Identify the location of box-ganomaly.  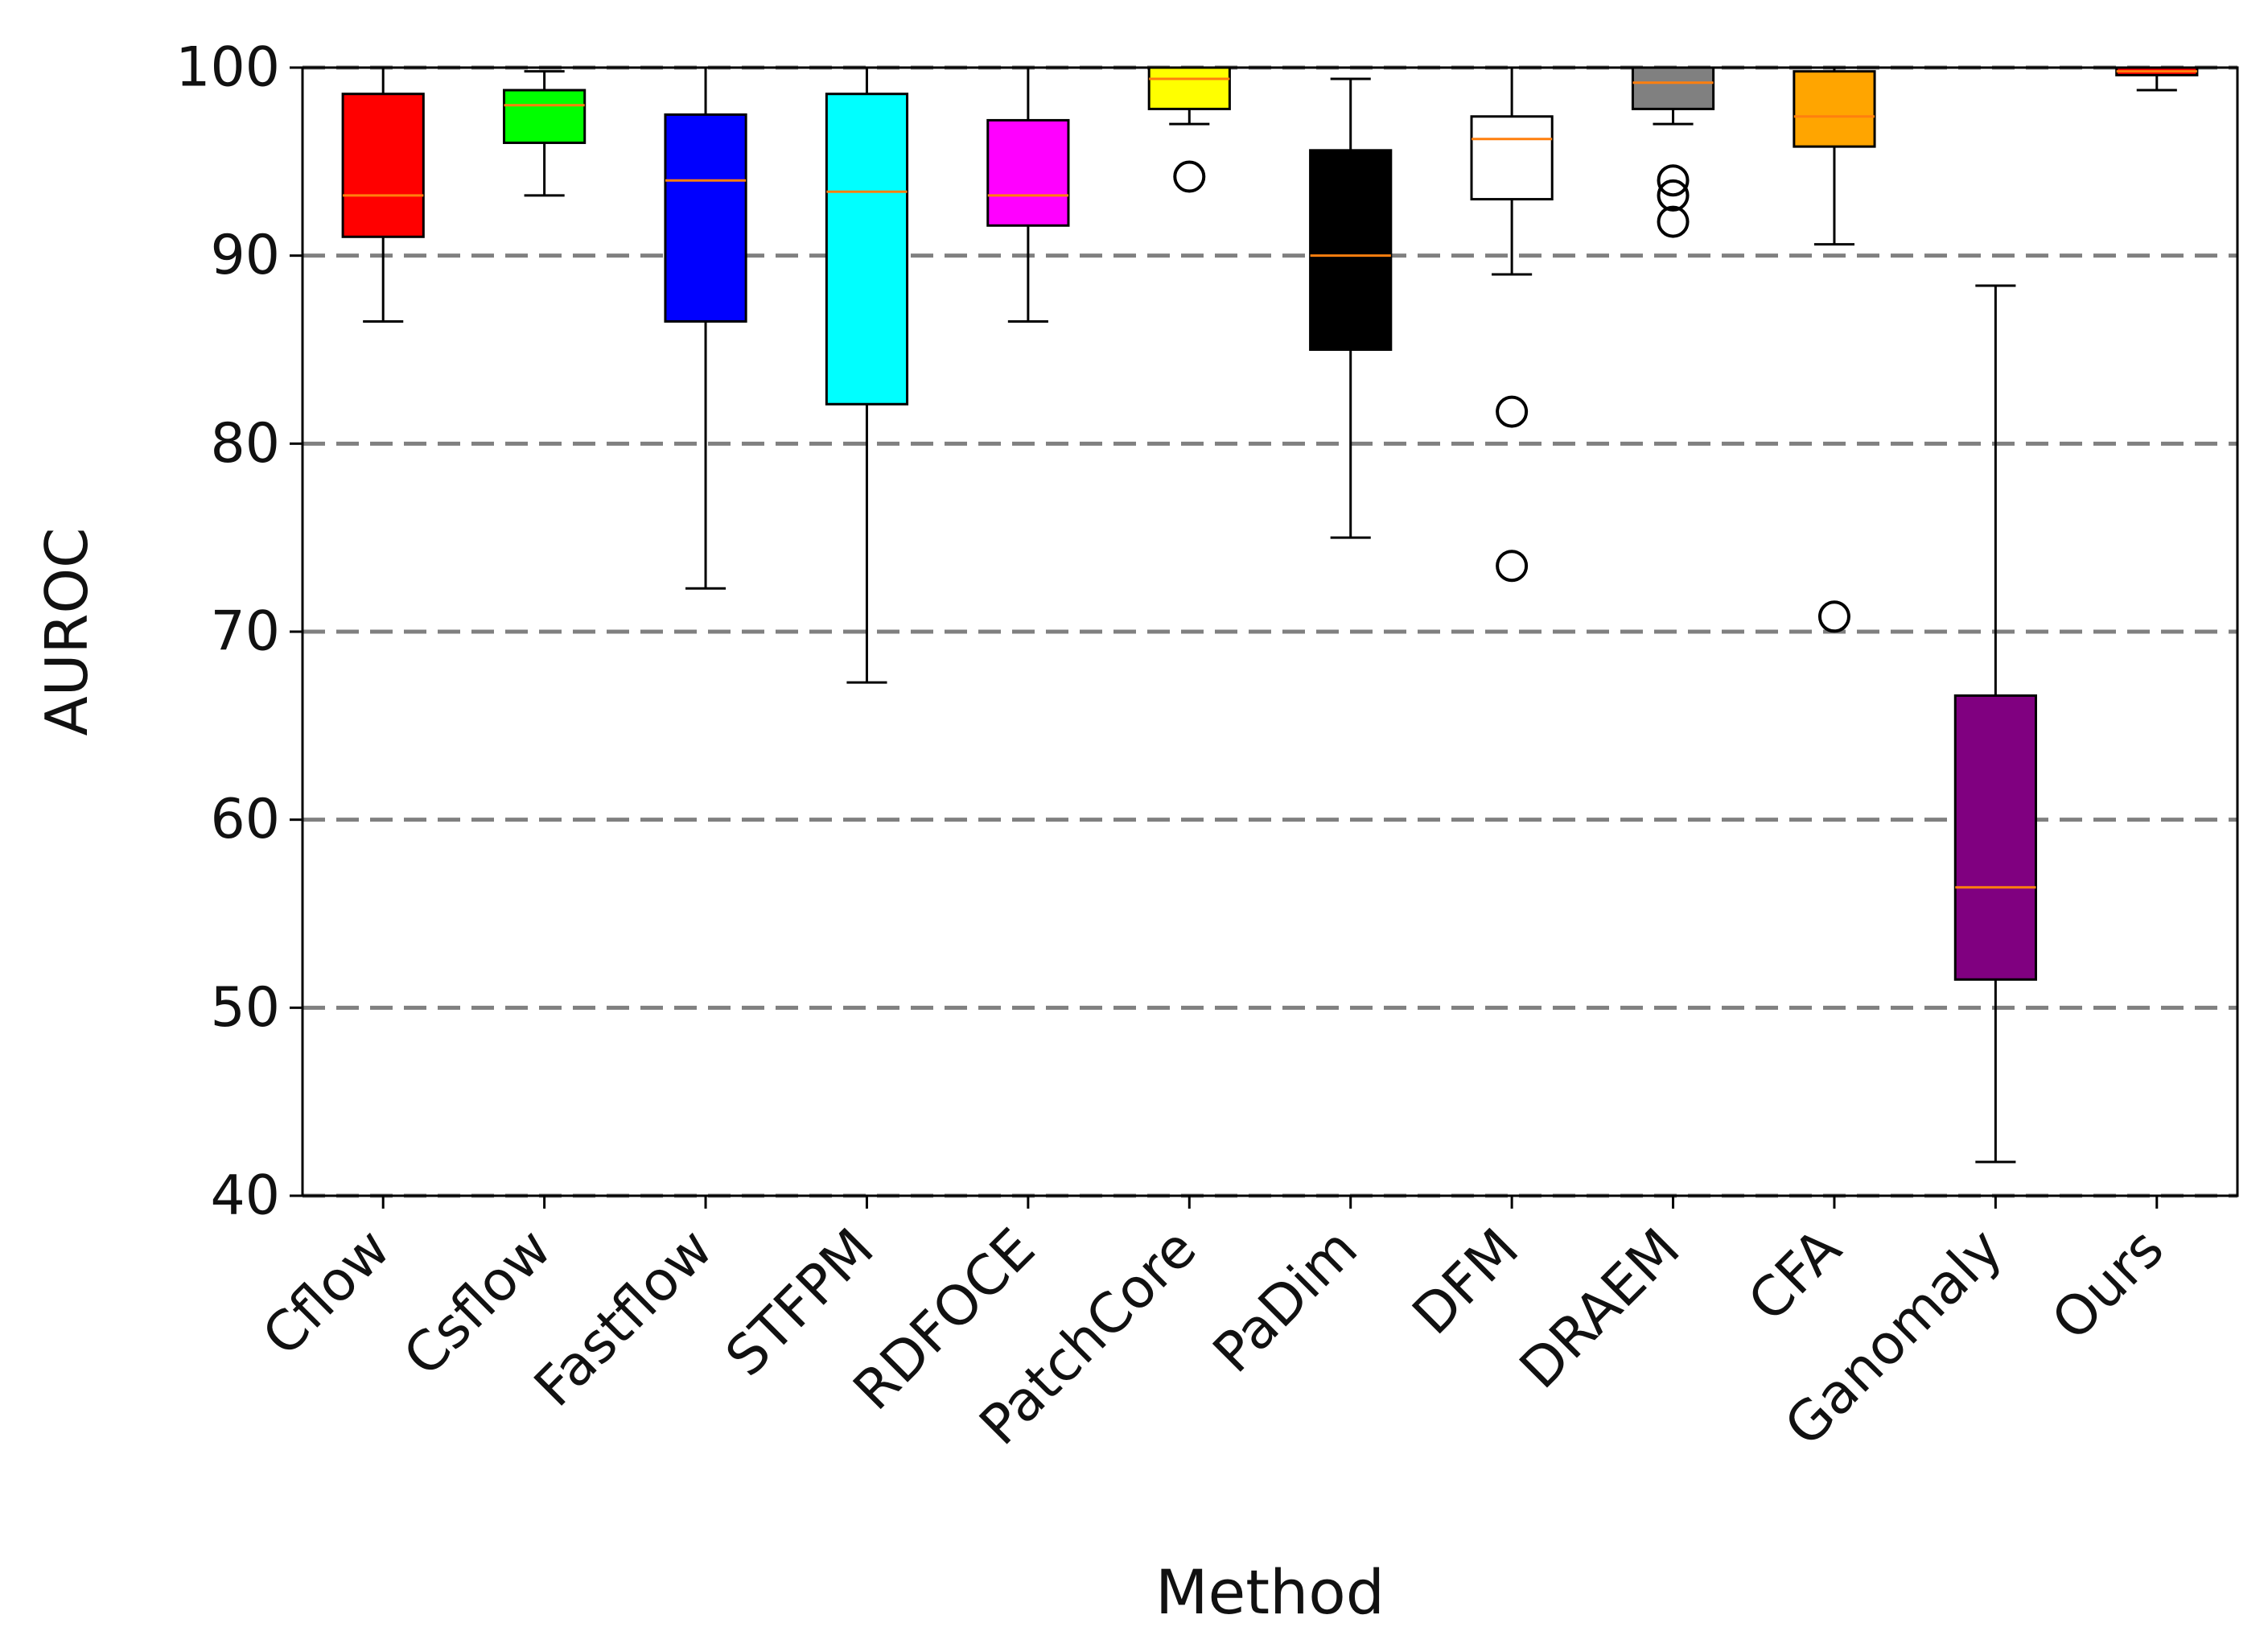
(1995, 724).